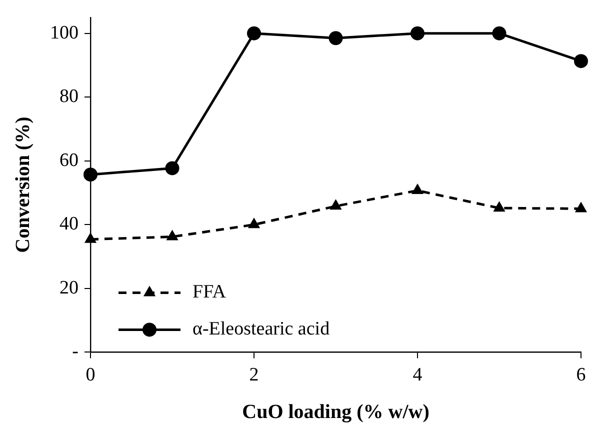  Describe the element at coordinates (209, 292) in the screenshot. I see `legend-label: FFA` at that location.